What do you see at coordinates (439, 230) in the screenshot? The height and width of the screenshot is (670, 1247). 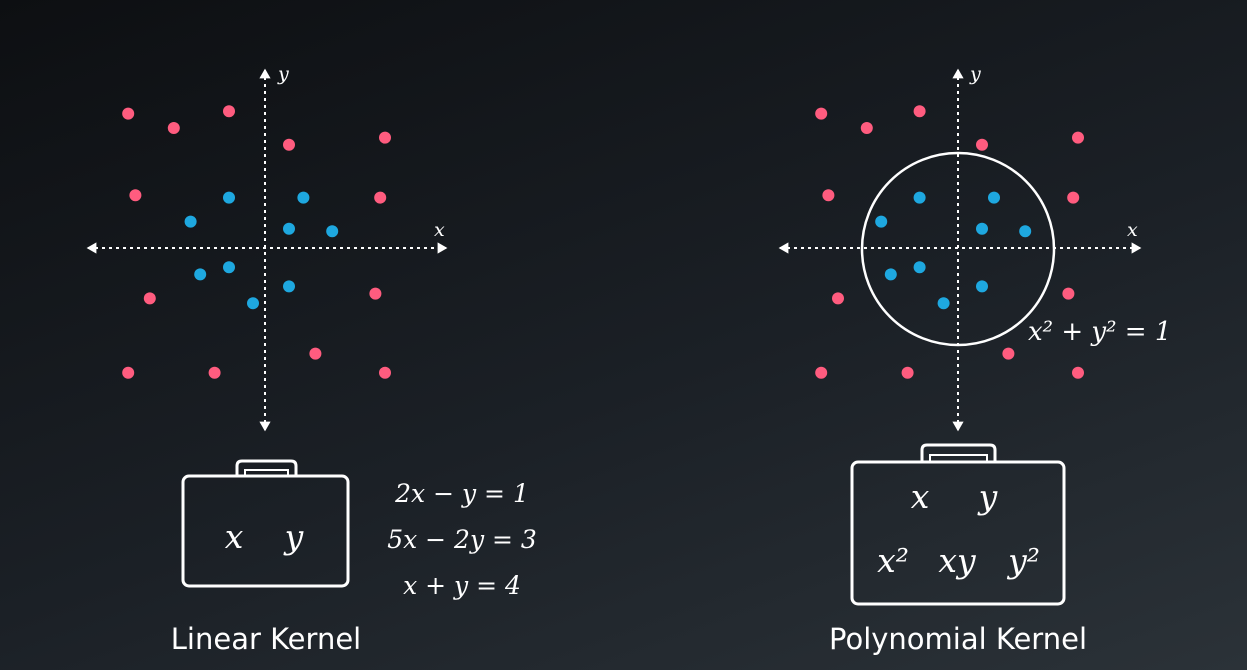 I see `linear-x-label: x` at bounding box center [439, 230].